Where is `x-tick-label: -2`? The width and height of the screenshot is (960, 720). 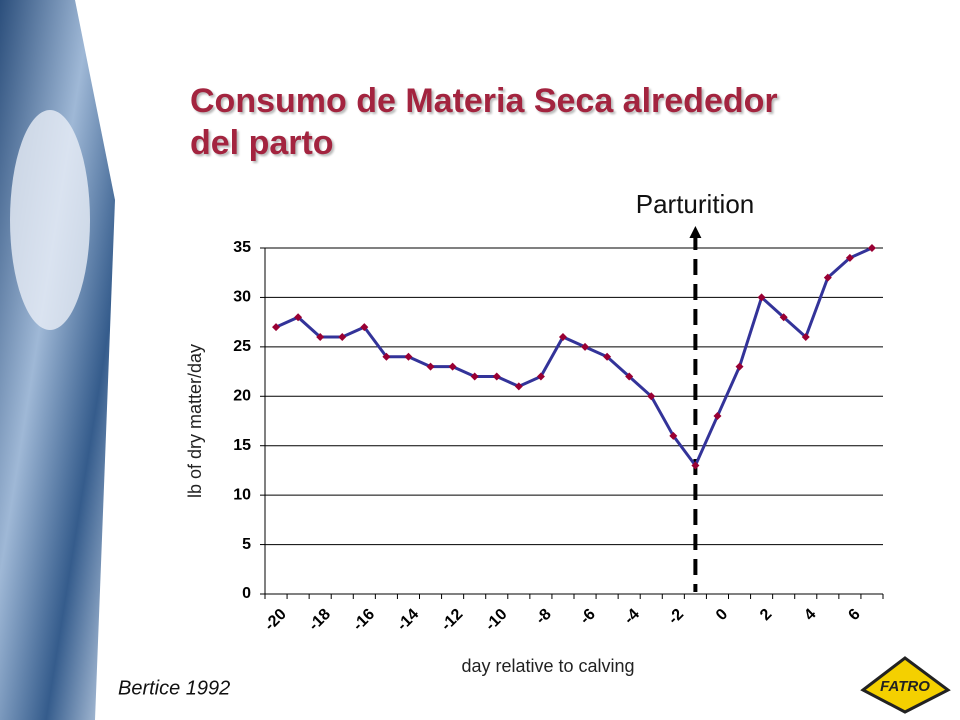 x-tick-label: -2 is located at coordinates (676, 617).